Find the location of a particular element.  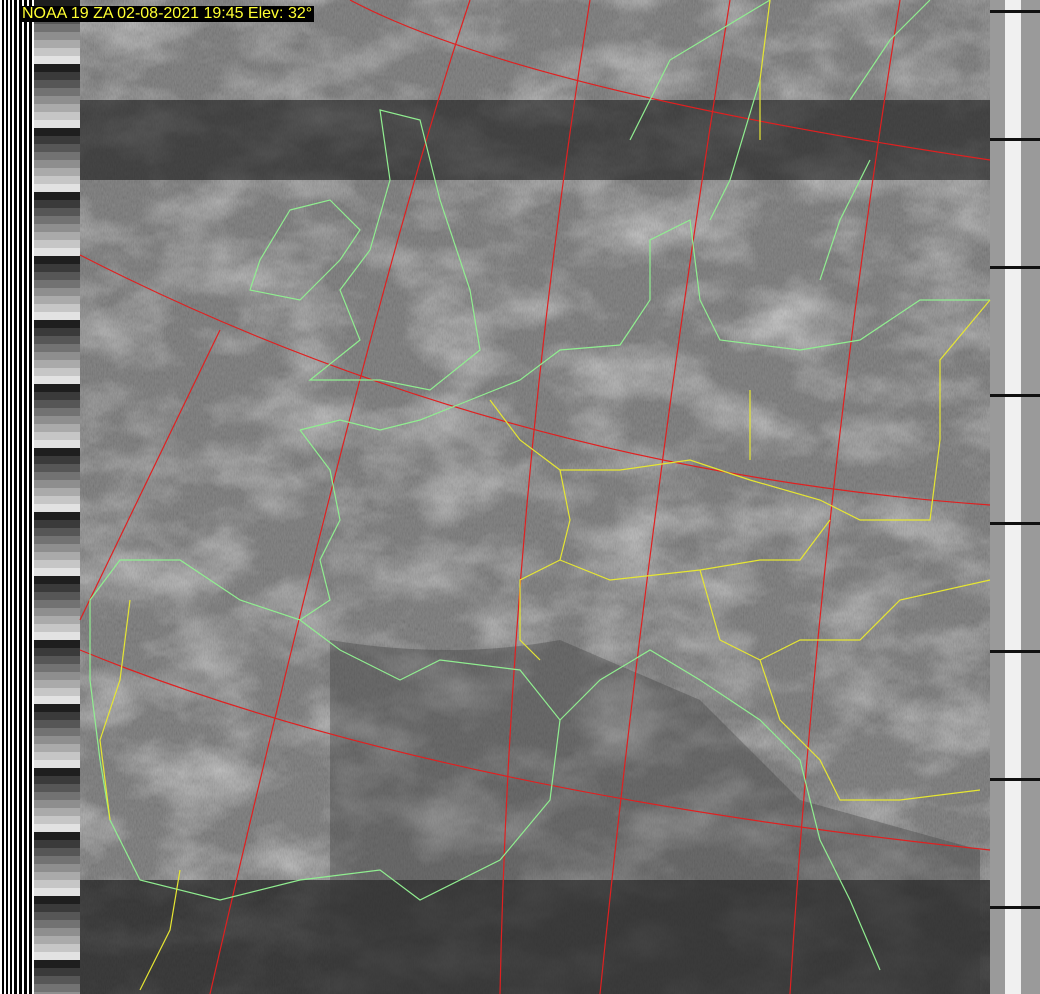

noise-band-top is located at coordinates (535, 140).